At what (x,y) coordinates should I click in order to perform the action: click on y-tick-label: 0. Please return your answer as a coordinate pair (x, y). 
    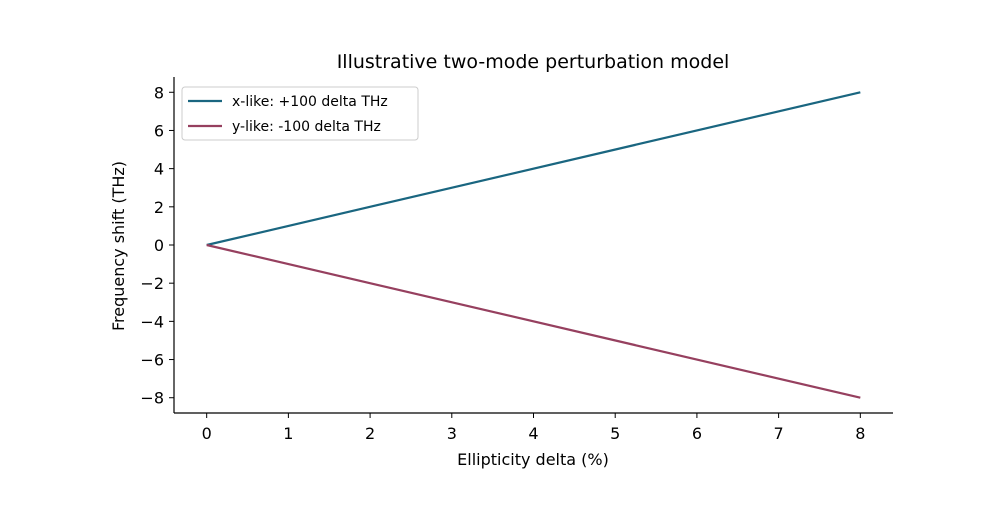
    Looking at the image, I should click on (159, 245).